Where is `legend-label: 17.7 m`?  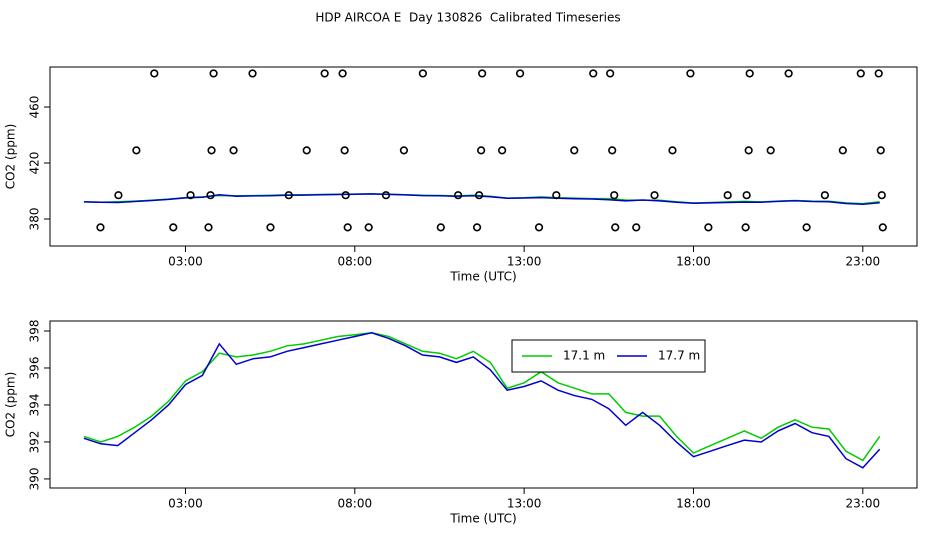
legend-label: 17.7 m is located at coordinates (679, 356).